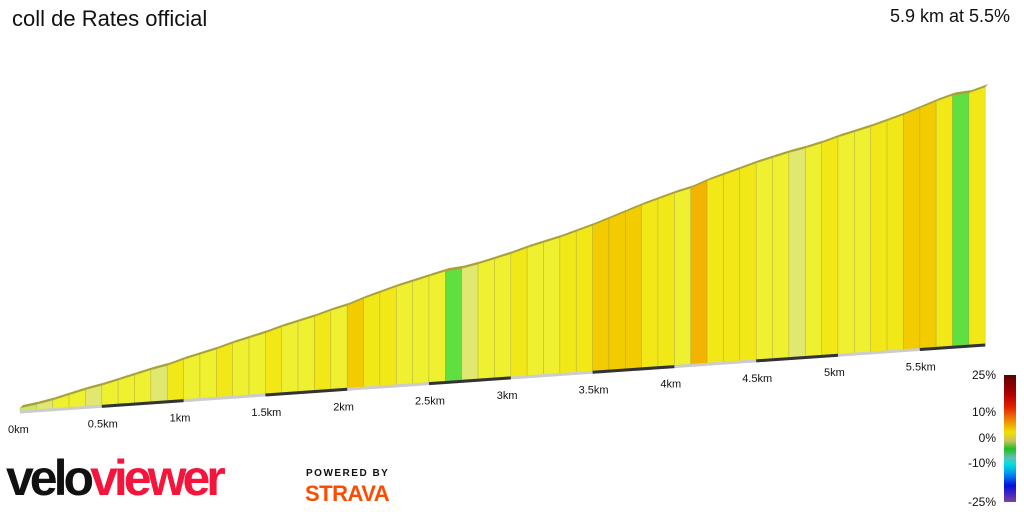  Describe the element at coordinates (103, 424) in the screenshot. I see `x-tick-label: 0.5km` at that location.